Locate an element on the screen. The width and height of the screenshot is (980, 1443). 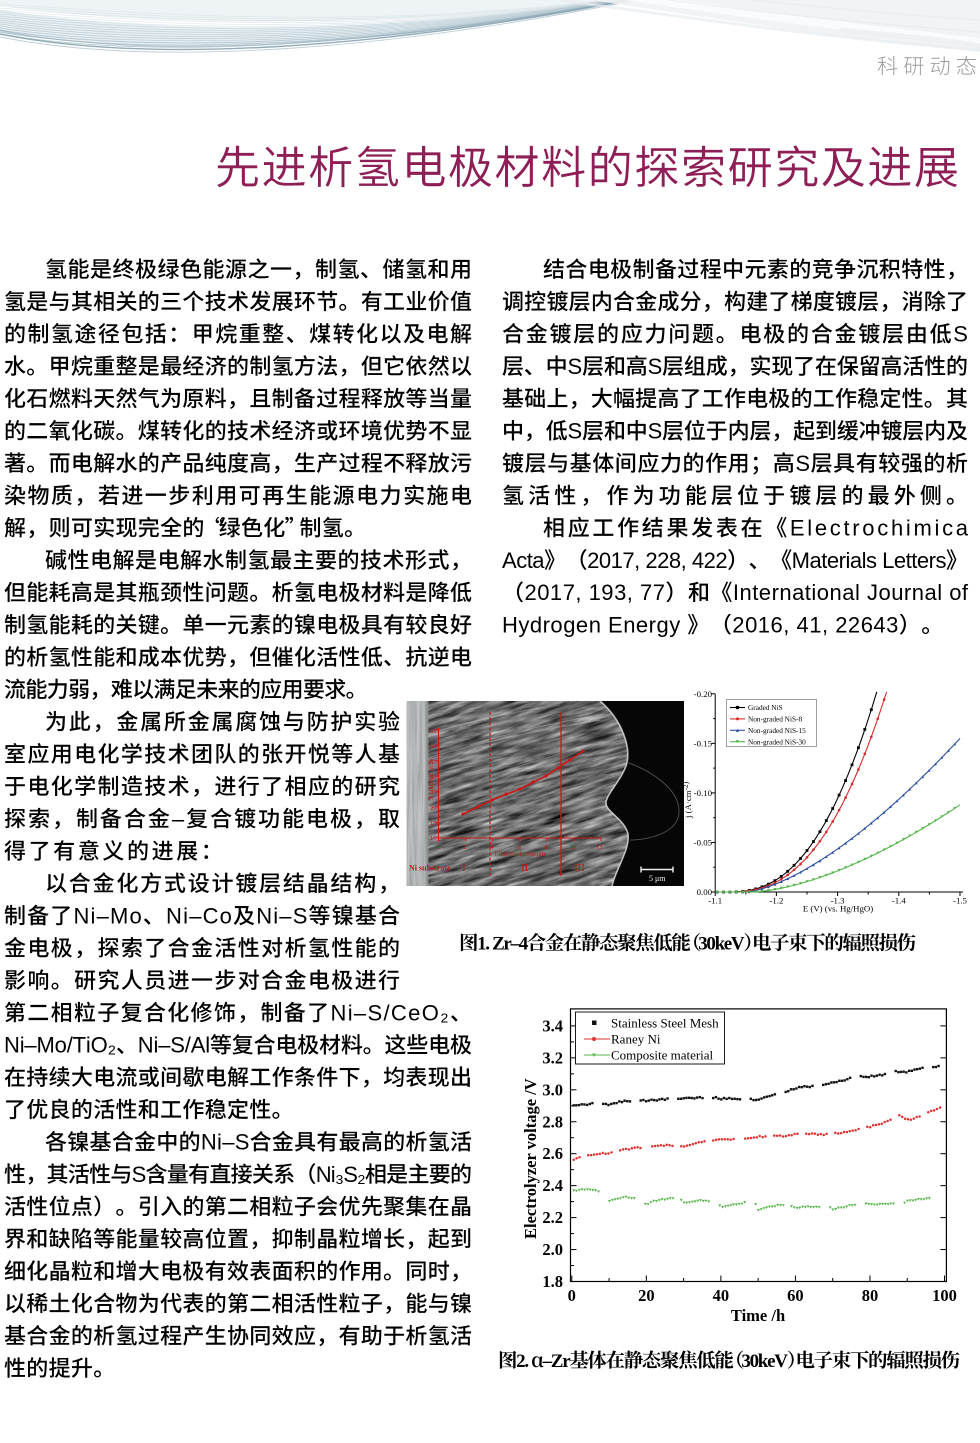
svg-text: S content/ at.% is located at coordinates (431, 779).